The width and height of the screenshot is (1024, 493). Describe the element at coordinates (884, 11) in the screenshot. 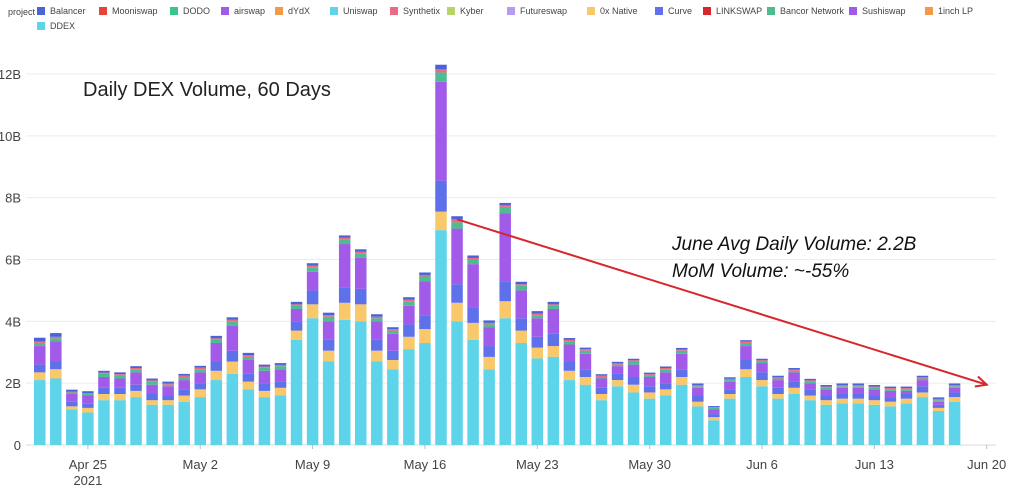

I see `legend-label-sushiswap: Sushiswap` at that location.